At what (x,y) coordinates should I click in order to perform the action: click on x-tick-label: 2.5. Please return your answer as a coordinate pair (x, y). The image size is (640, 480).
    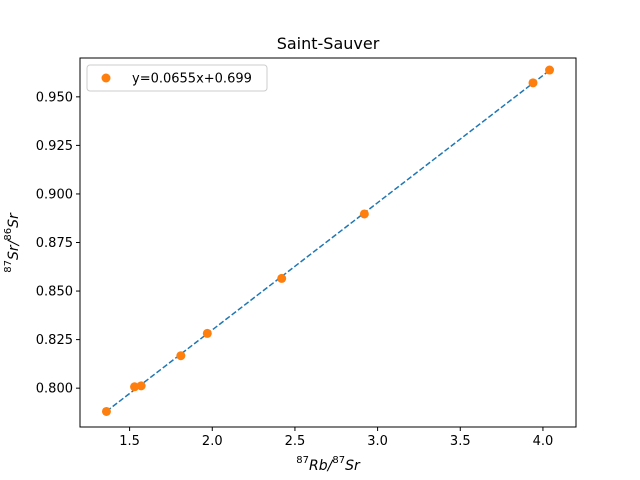
    Looking at the image, I should click on (295, 441).